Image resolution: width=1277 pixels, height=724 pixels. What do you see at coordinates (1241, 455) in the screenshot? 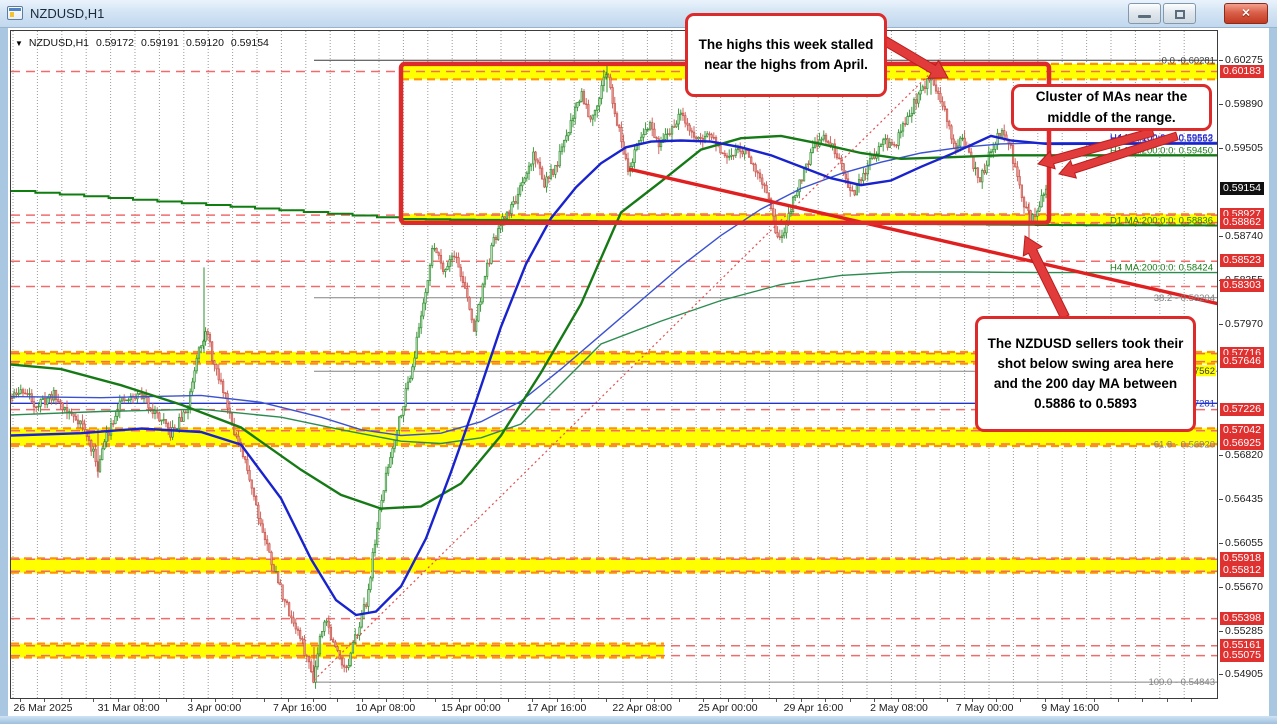
I see `price-tick: 0.56820` at bounding box center [1241, 455].